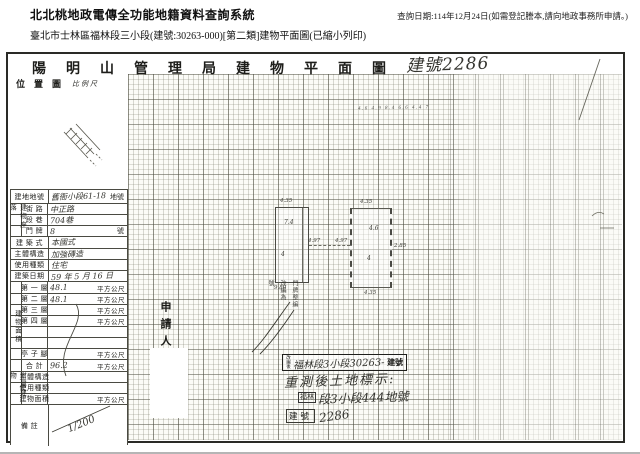 This screenshot has width=640, height=454. What do you see at coordinates (30, 242) in the screenshot?
I see `field-label: 建 築 式` at bounding box center [30, 242].